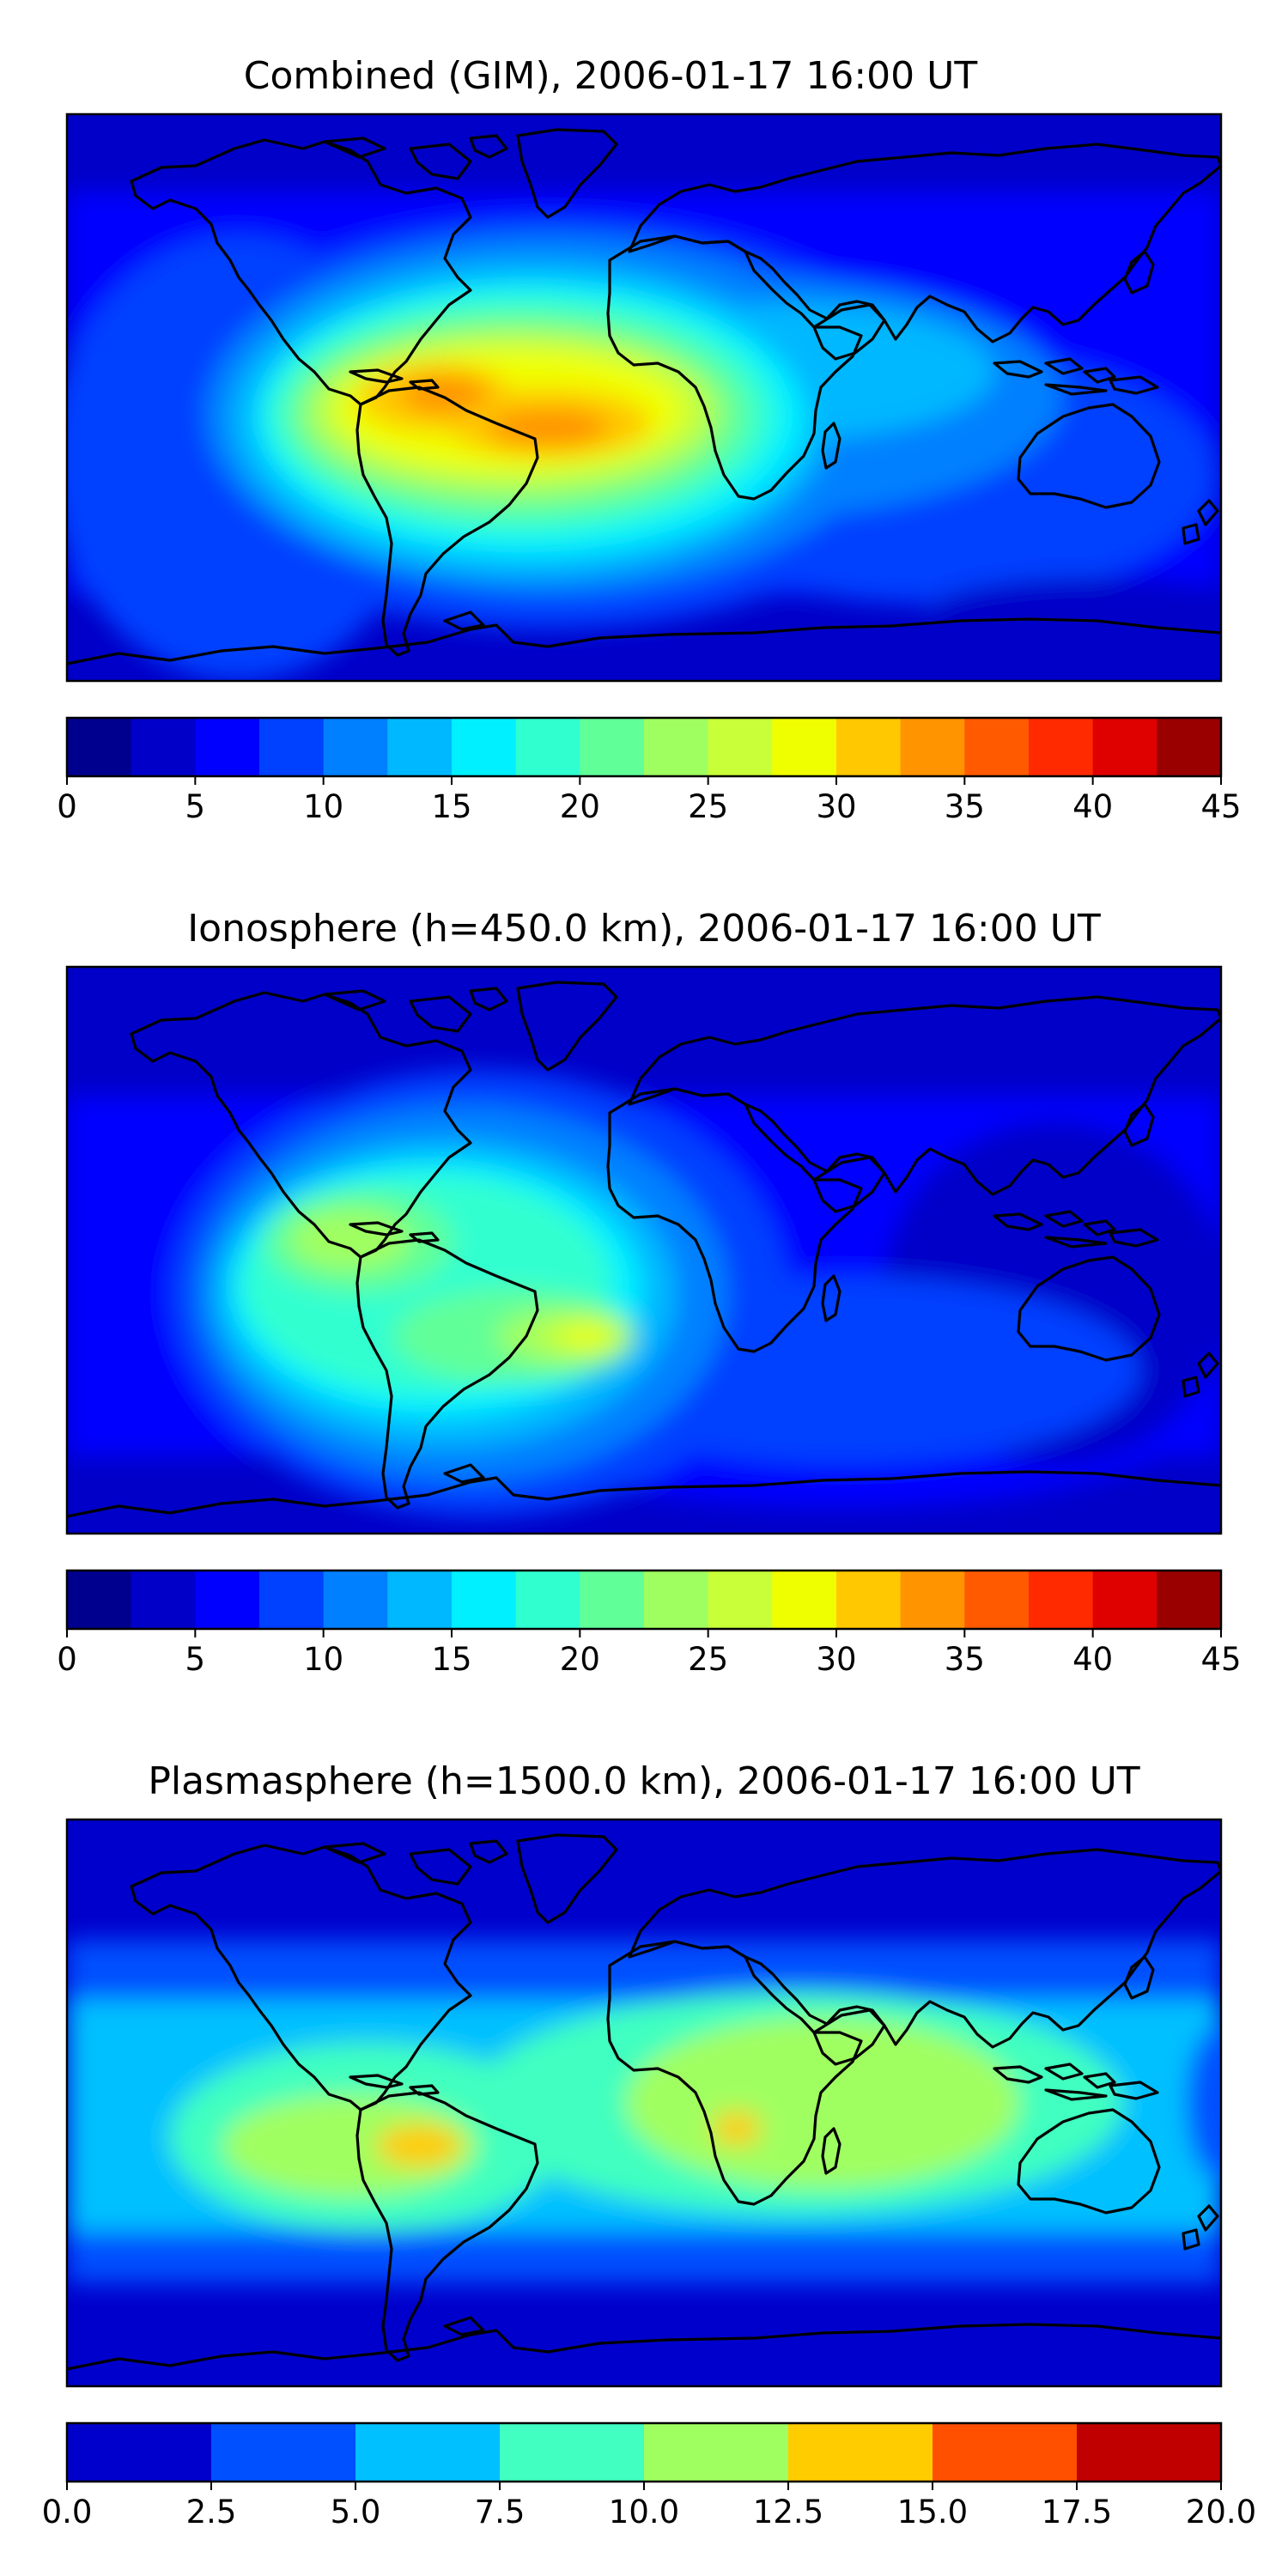 This screenshot has height=2576, width=1288. What do you see at coordinates (212, 2512) in the screenshot?
I see `colorbar-tick-label: 2.5` at bounding box center [212, 2512].